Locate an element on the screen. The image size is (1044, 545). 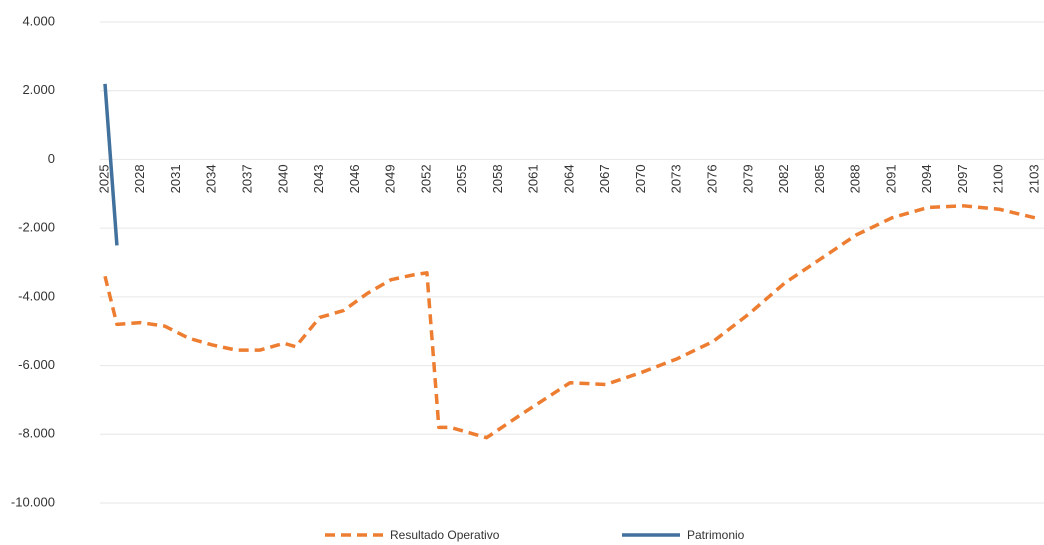
x-tick-label: 2073 is located at coordinates (676, 178).